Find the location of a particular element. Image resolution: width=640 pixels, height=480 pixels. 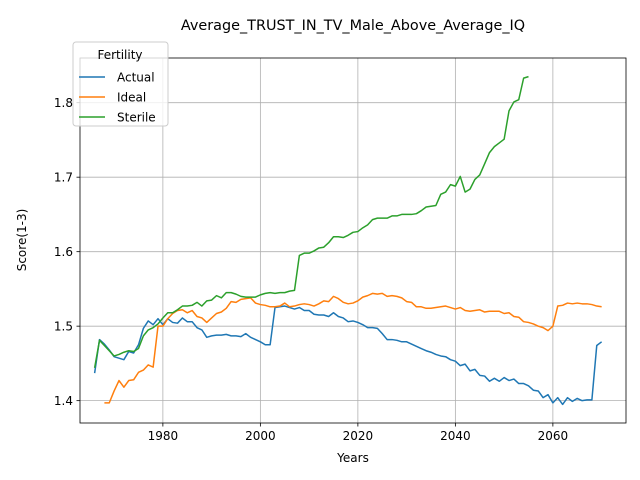

x-axis-ticks: 1980 2000 2020 2040 2060 is located at coordinates (358, 433).